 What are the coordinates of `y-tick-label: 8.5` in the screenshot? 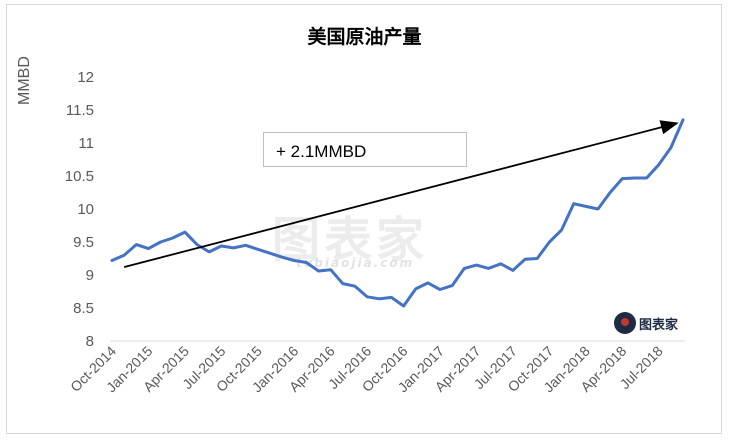 It's located at (83, 308).